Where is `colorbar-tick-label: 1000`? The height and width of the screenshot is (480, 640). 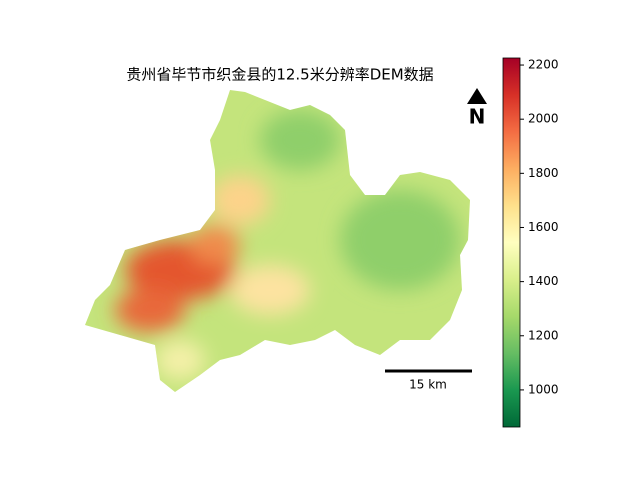
colorbar-tick-label: 1000 is located at coordinates (543, 389).